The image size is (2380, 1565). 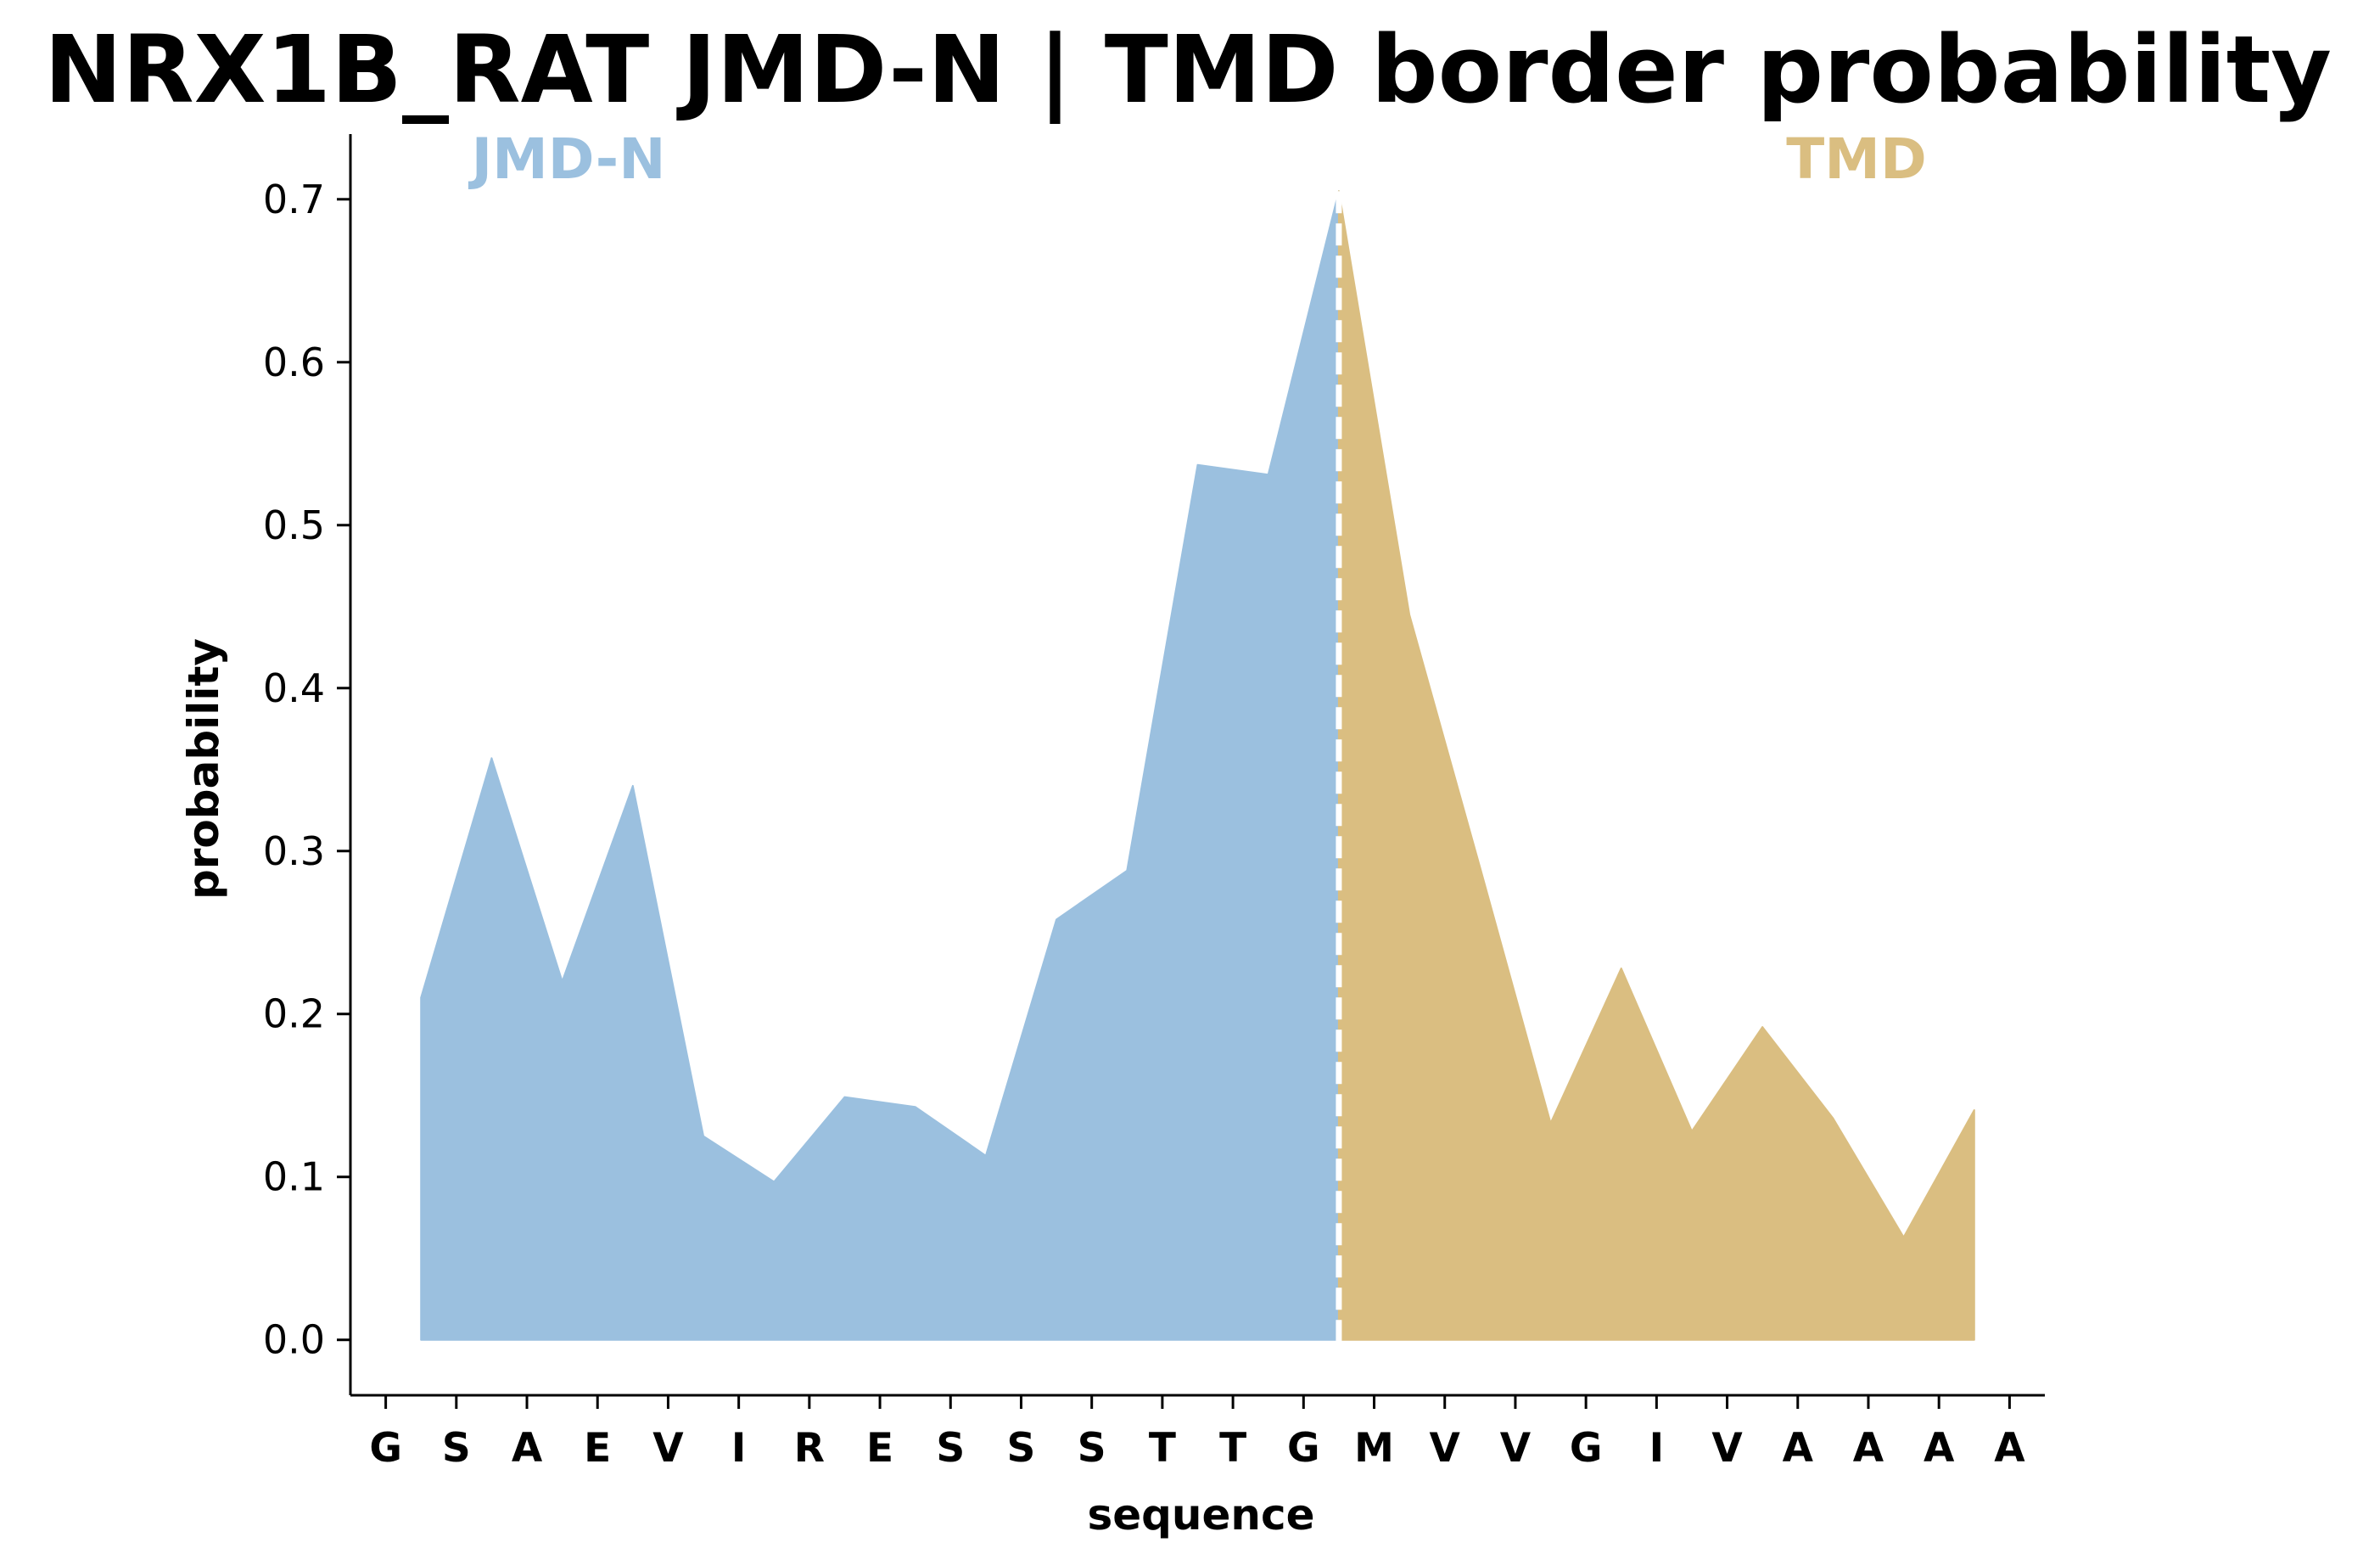 What do you see at coordinates (1188, 70) in the screenshot?
I see `chart-title: NRX1B_RAT JMD-N | TMD border probability` at bounding box center [1188, 70].